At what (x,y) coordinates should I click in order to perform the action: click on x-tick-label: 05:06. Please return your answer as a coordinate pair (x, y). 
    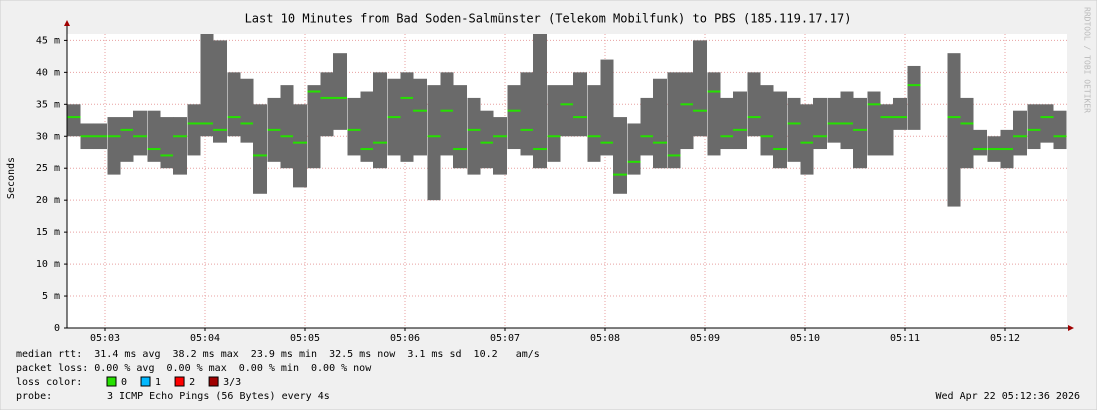
    Looking at the image, I should click on (405, 338).